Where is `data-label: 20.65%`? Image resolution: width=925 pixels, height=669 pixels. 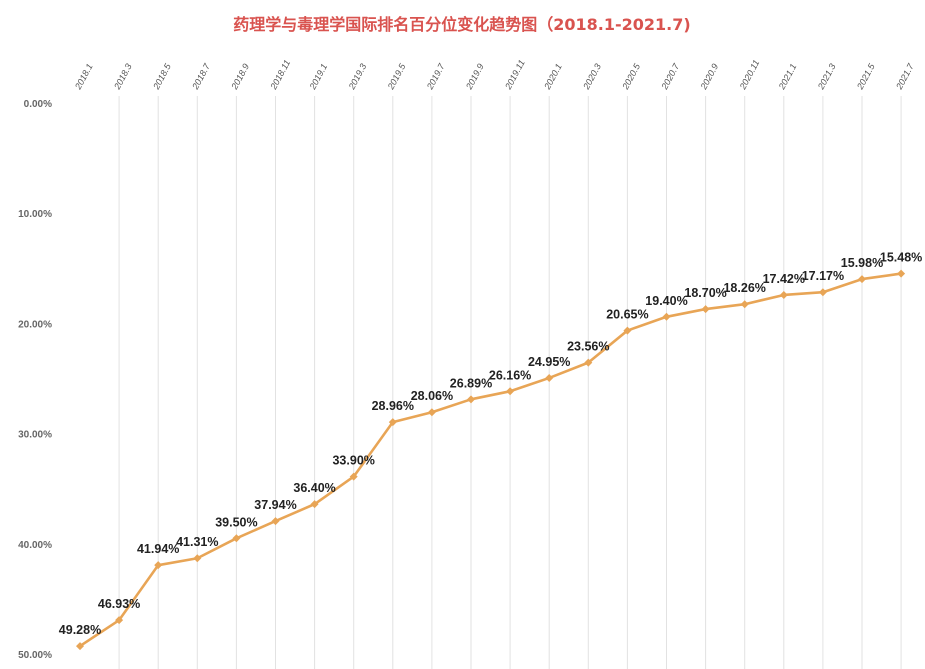
data-label: 20.65% is located at coordinates (627, 315).